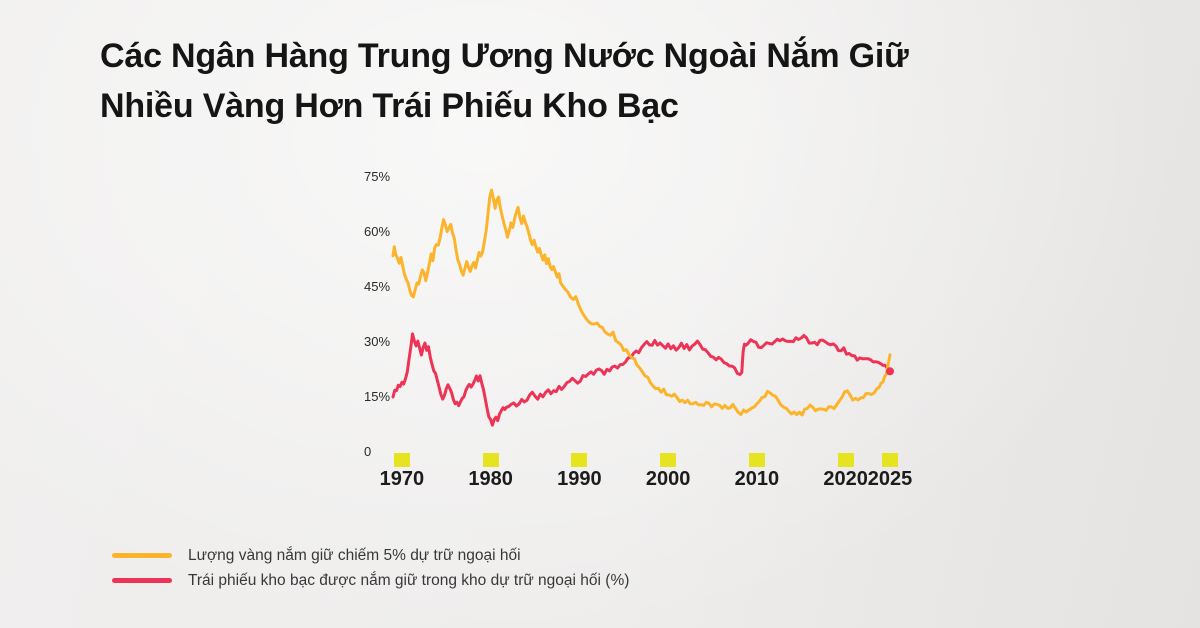 The height and width of the screenshot is (628, 1200). I want to click on y-axis-tick-label: 75%, so click(377, 176).